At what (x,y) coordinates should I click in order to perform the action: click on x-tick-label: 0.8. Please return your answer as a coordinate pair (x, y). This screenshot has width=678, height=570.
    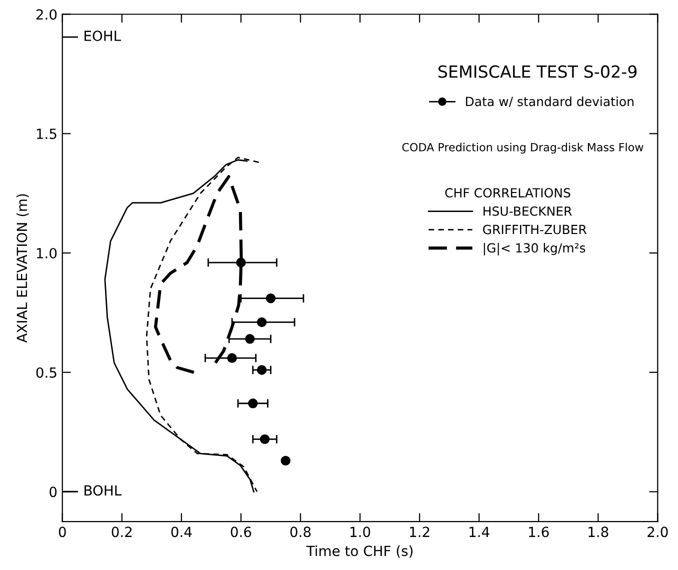
    Looking at the image, I should click on (300, 532).